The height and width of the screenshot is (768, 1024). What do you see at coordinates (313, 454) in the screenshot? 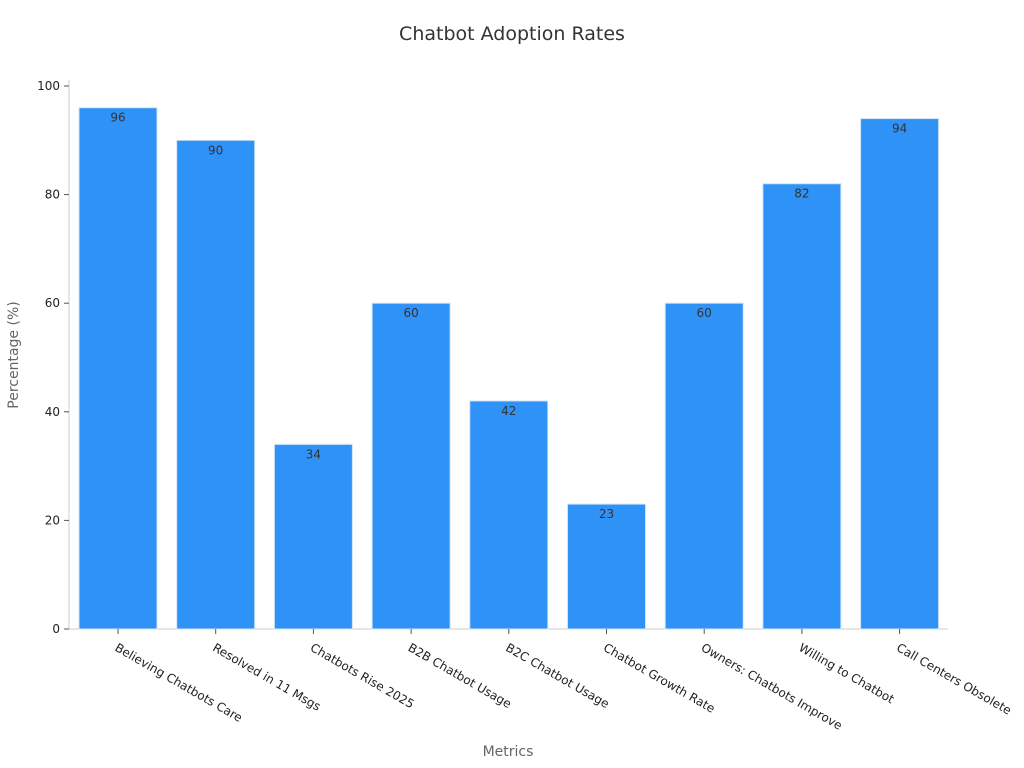
I see `bar-value-label: 34` at bounding box center [313, 454].